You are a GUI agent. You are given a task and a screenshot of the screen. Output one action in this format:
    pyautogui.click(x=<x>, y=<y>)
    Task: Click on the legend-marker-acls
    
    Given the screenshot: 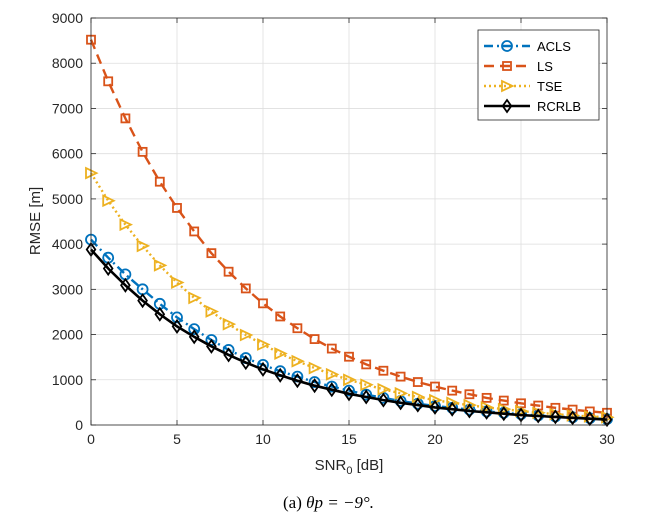 What is the action you would take?
    pyautogui.click(x=507, y=46)
    